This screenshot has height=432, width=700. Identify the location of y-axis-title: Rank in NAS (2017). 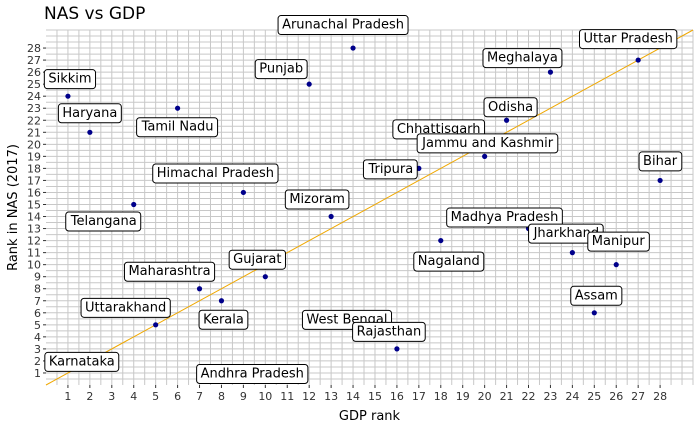
(13, 207).